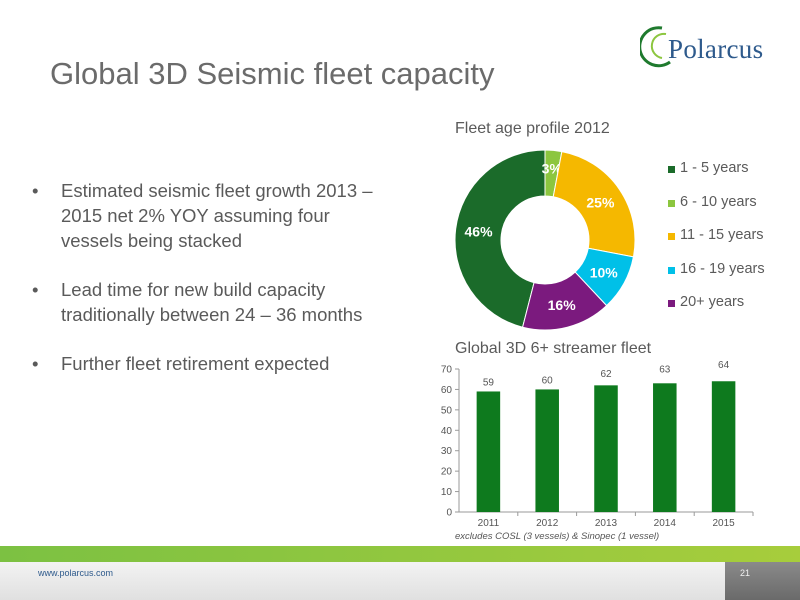 The image size is (800, 600). I want to click on bar-data-label: 60, so click(548, 380).